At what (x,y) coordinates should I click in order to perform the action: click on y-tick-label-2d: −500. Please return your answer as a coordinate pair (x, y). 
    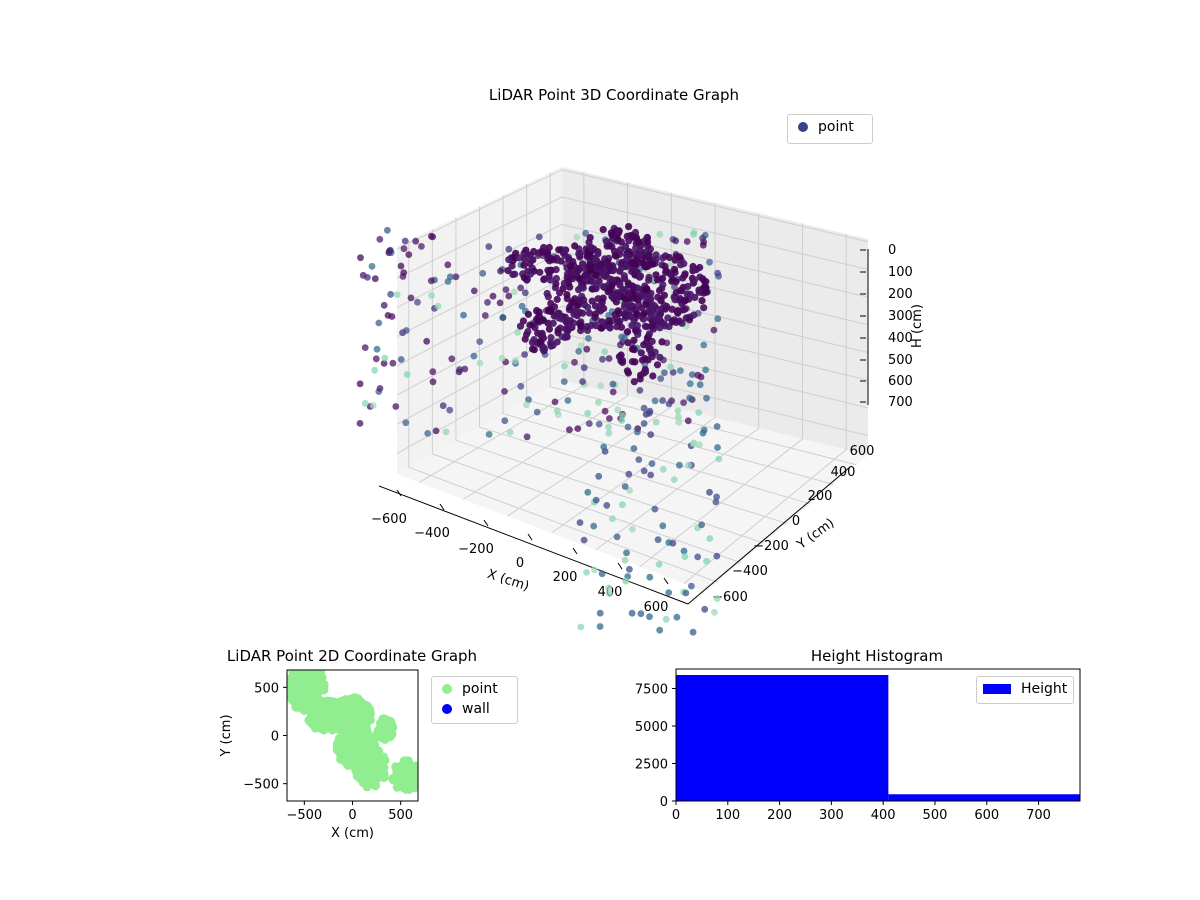
    Looking at the image, I should click on (261, 785).